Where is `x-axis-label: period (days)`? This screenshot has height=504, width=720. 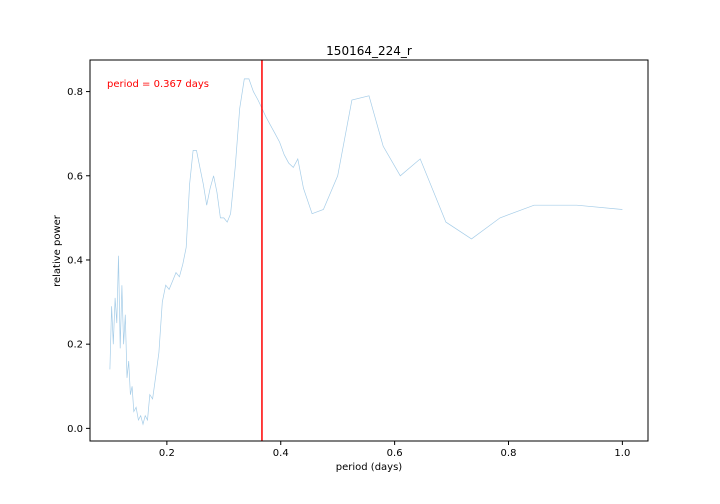 x-axis-label: period (days) is located at coordinates (369, 467).